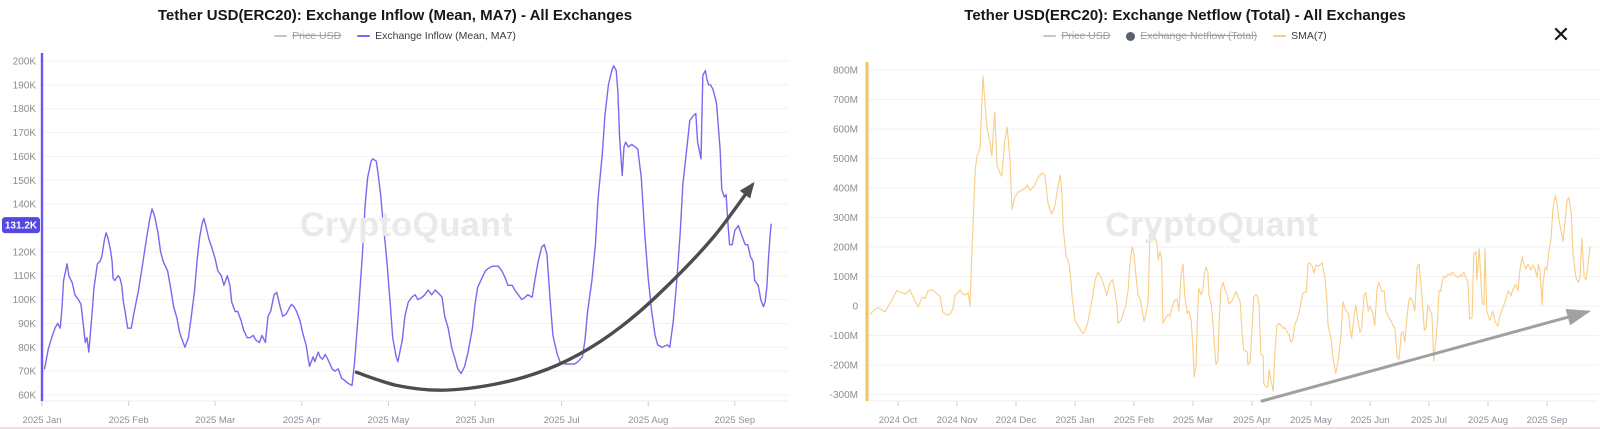 Image resolution: width=1600 pixels, height=429 pixels. What do you see at coordinates (1131, 36) in the screenshot?
I see `legend-circle-marker-icon` at bounding box center [1131, 36].